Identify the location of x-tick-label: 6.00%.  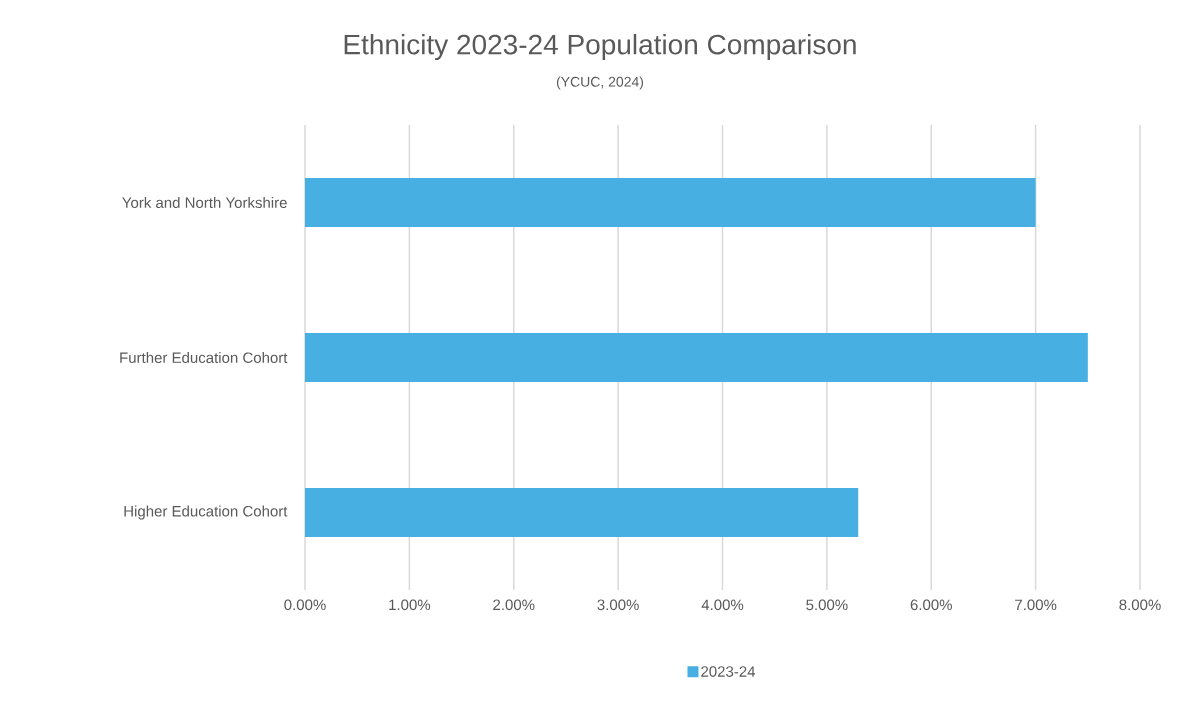
(931, 605).